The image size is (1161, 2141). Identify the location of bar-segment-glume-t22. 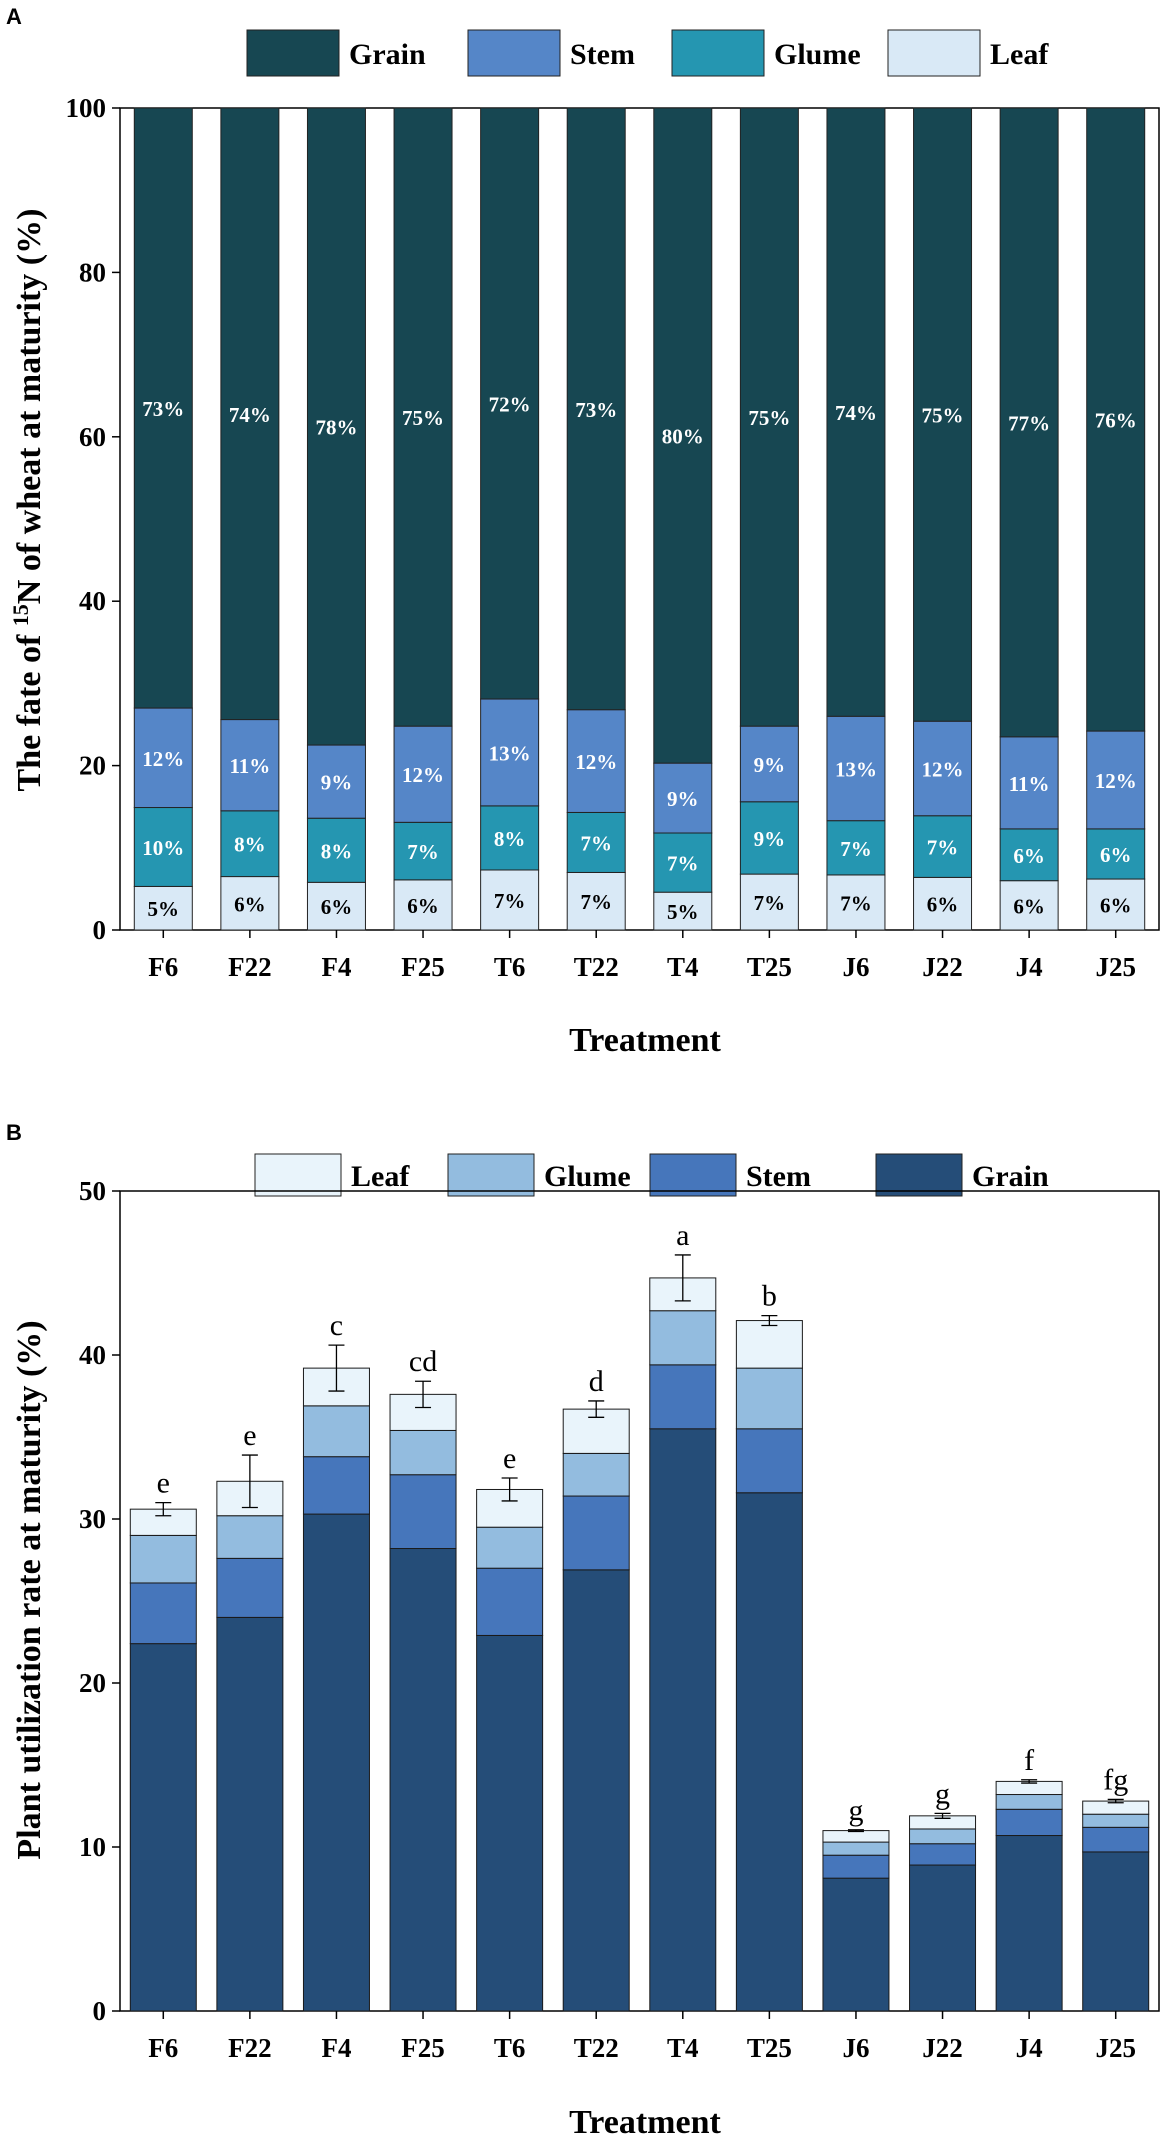
(596, 842).